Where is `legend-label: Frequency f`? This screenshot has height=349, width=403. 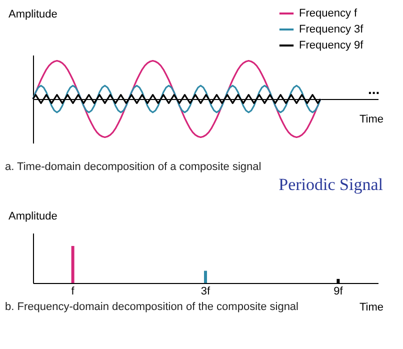 legend-label: Frequency f is located at coordinates (328, 14).